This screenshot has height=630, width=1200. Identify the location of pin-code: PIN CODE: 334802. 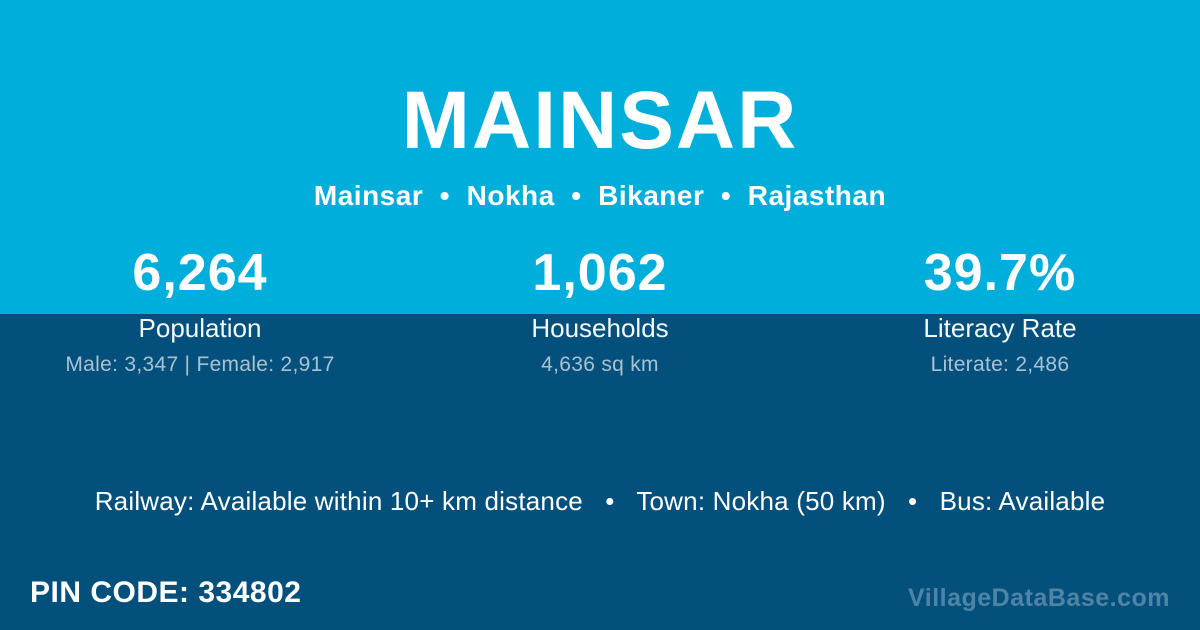
(166, 592).